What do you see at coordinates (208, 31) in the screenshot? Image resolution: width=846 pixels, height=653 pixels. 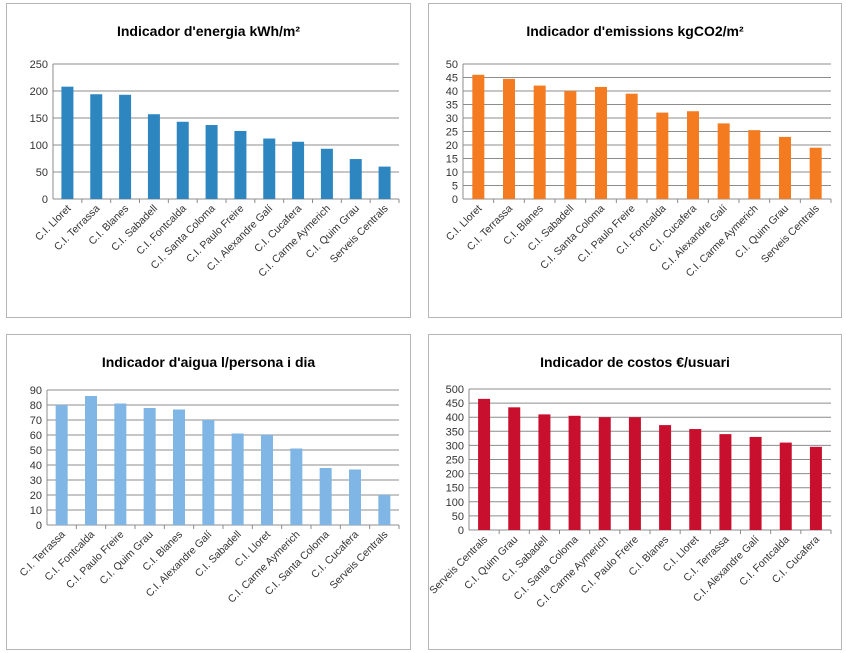 I see `energy-chart-title: Indicador d'energia kWh/m²` at bounding box center [208, 31].